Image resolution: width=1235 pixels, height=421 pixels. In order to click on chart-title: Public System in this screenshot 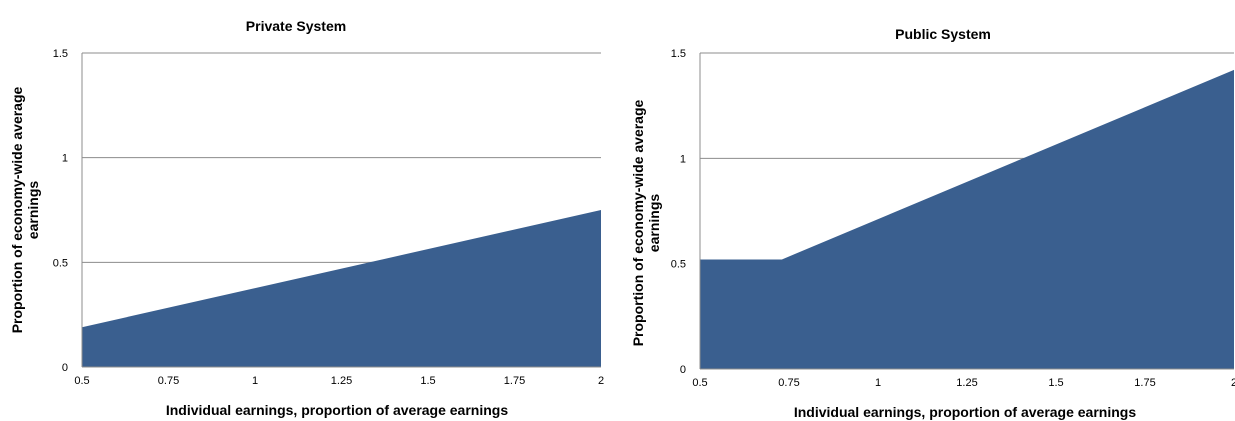, I will do `click(943, 34)`.